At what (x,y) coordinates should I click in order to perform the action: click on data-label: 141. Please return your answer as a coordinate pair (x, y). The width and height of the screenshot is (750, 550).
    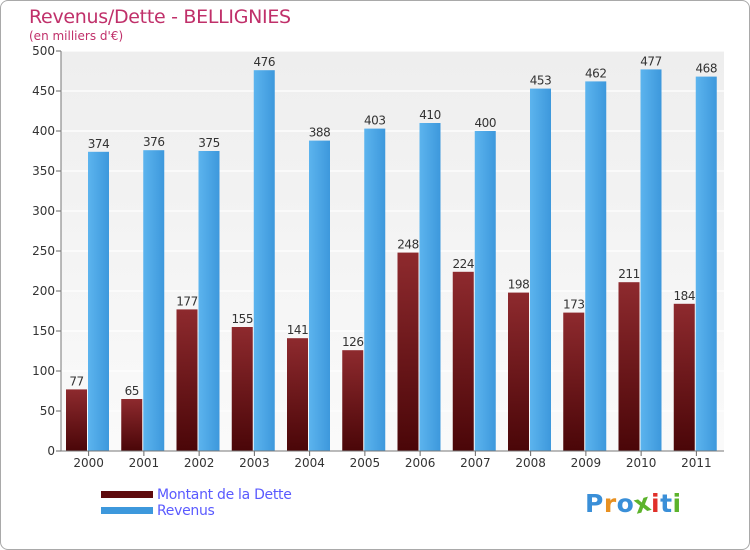
    Looking at the image, I should click on (297, 330).